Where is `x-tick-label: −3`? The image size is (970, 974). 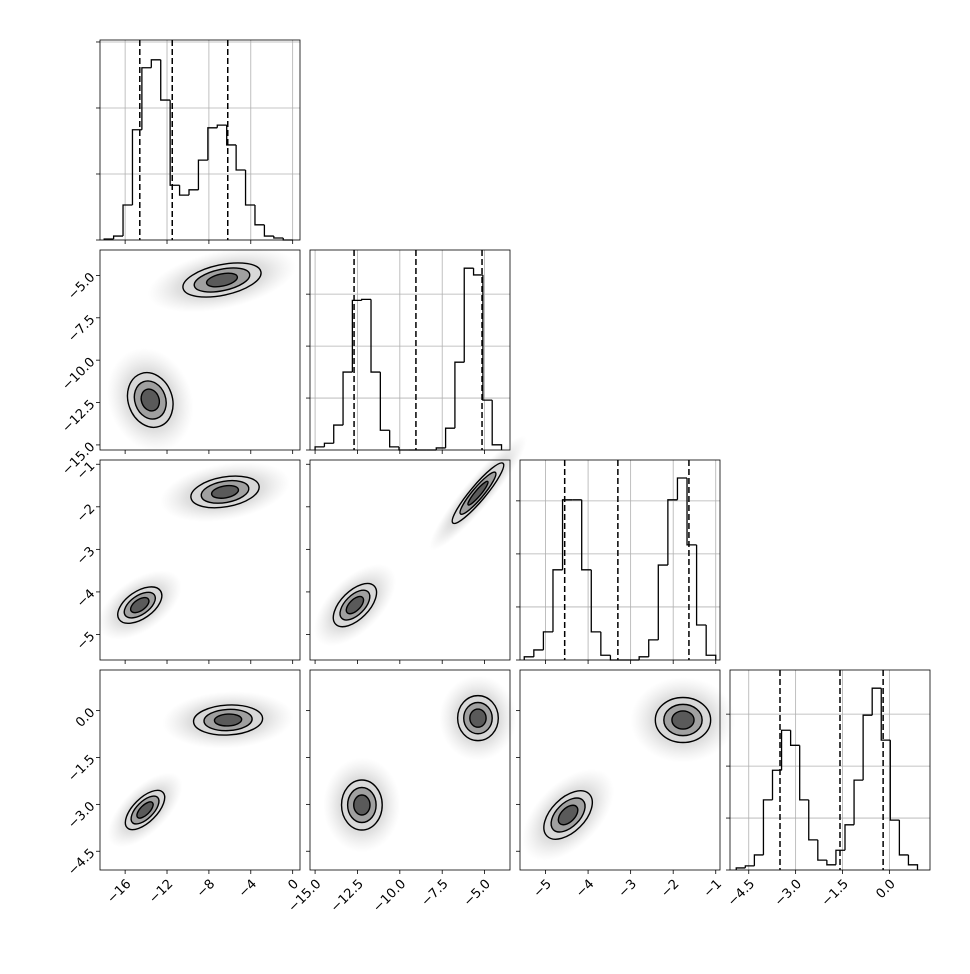
x-tick-label: −3 is located at coordinates (628, 889).